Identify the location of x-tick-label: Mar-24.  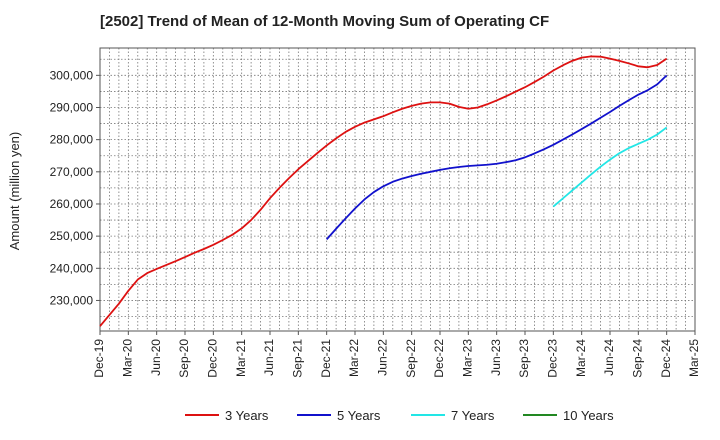
(581, 358).